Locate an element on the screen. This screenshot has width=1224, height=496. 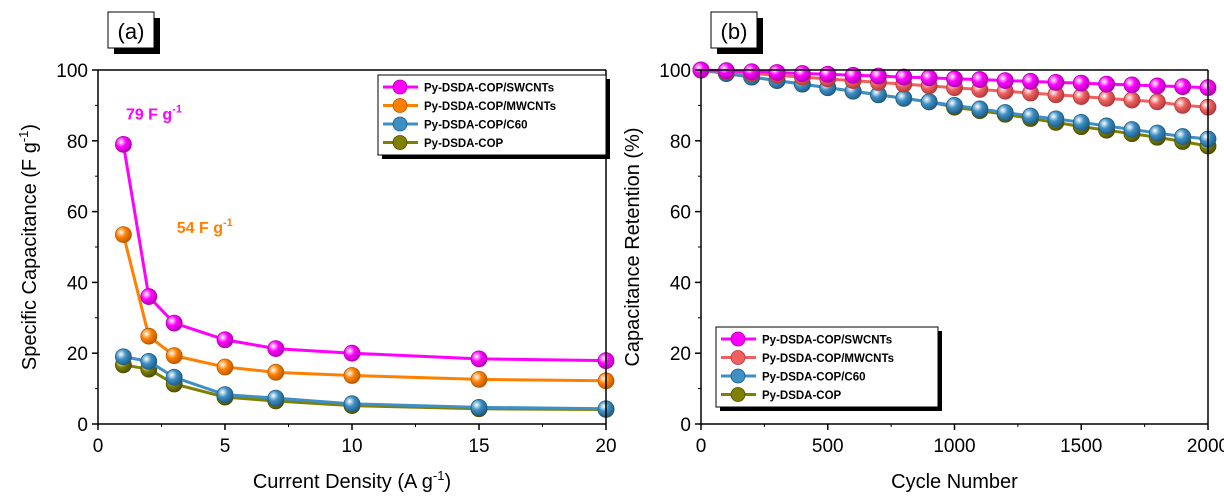
y-axis-label: Capacitance Retention (%) is located at coordinates (633, 246).